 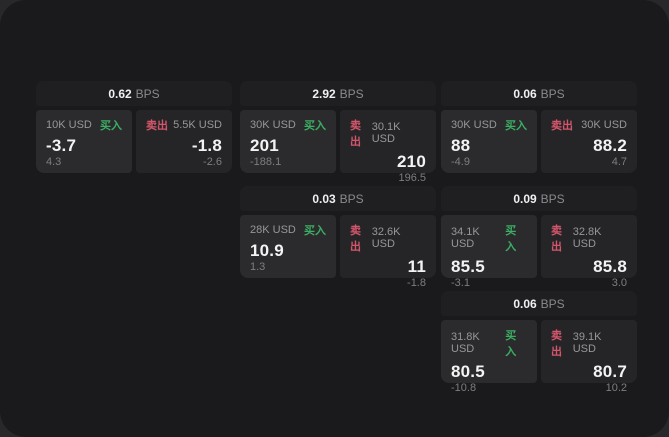 I want to click on bps-value: 0.03, so click(x=324, y=198).